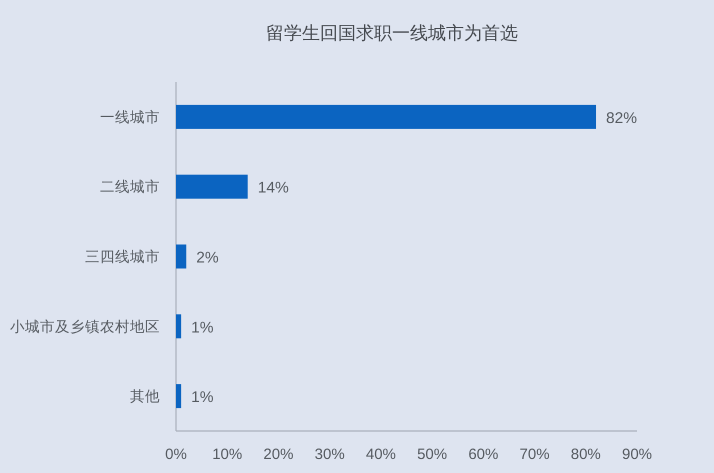  What do you see at coordinates (381, 454) in the screenshot?
I see `x-tick-label: 40%` at bounding box center [381, 454].